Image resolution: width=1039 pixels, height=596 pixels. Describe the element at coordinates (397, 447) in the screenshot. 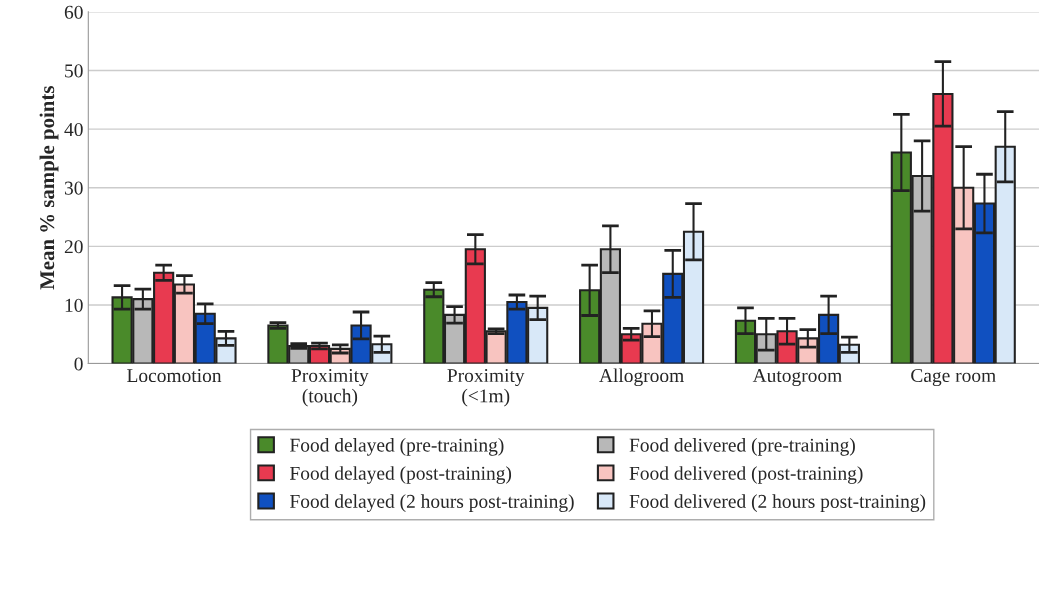

I see `legend-label: Food delayed (pre-training)` at that location.